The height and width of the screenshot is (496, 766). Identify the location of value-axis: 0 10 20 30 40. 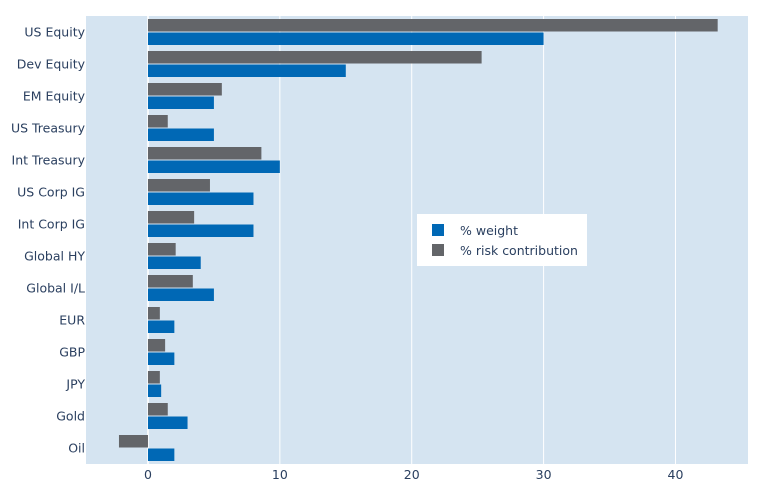
(413, 474).